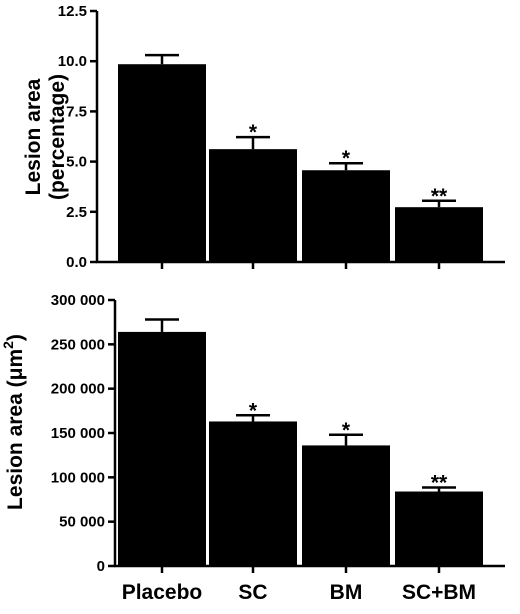 This screenshot has width=520, height=614. What do you see at coordinates (8, 345) in the screenshot?
I see `y-axis-title-superscript: 2` at bounding box center [8, 345].